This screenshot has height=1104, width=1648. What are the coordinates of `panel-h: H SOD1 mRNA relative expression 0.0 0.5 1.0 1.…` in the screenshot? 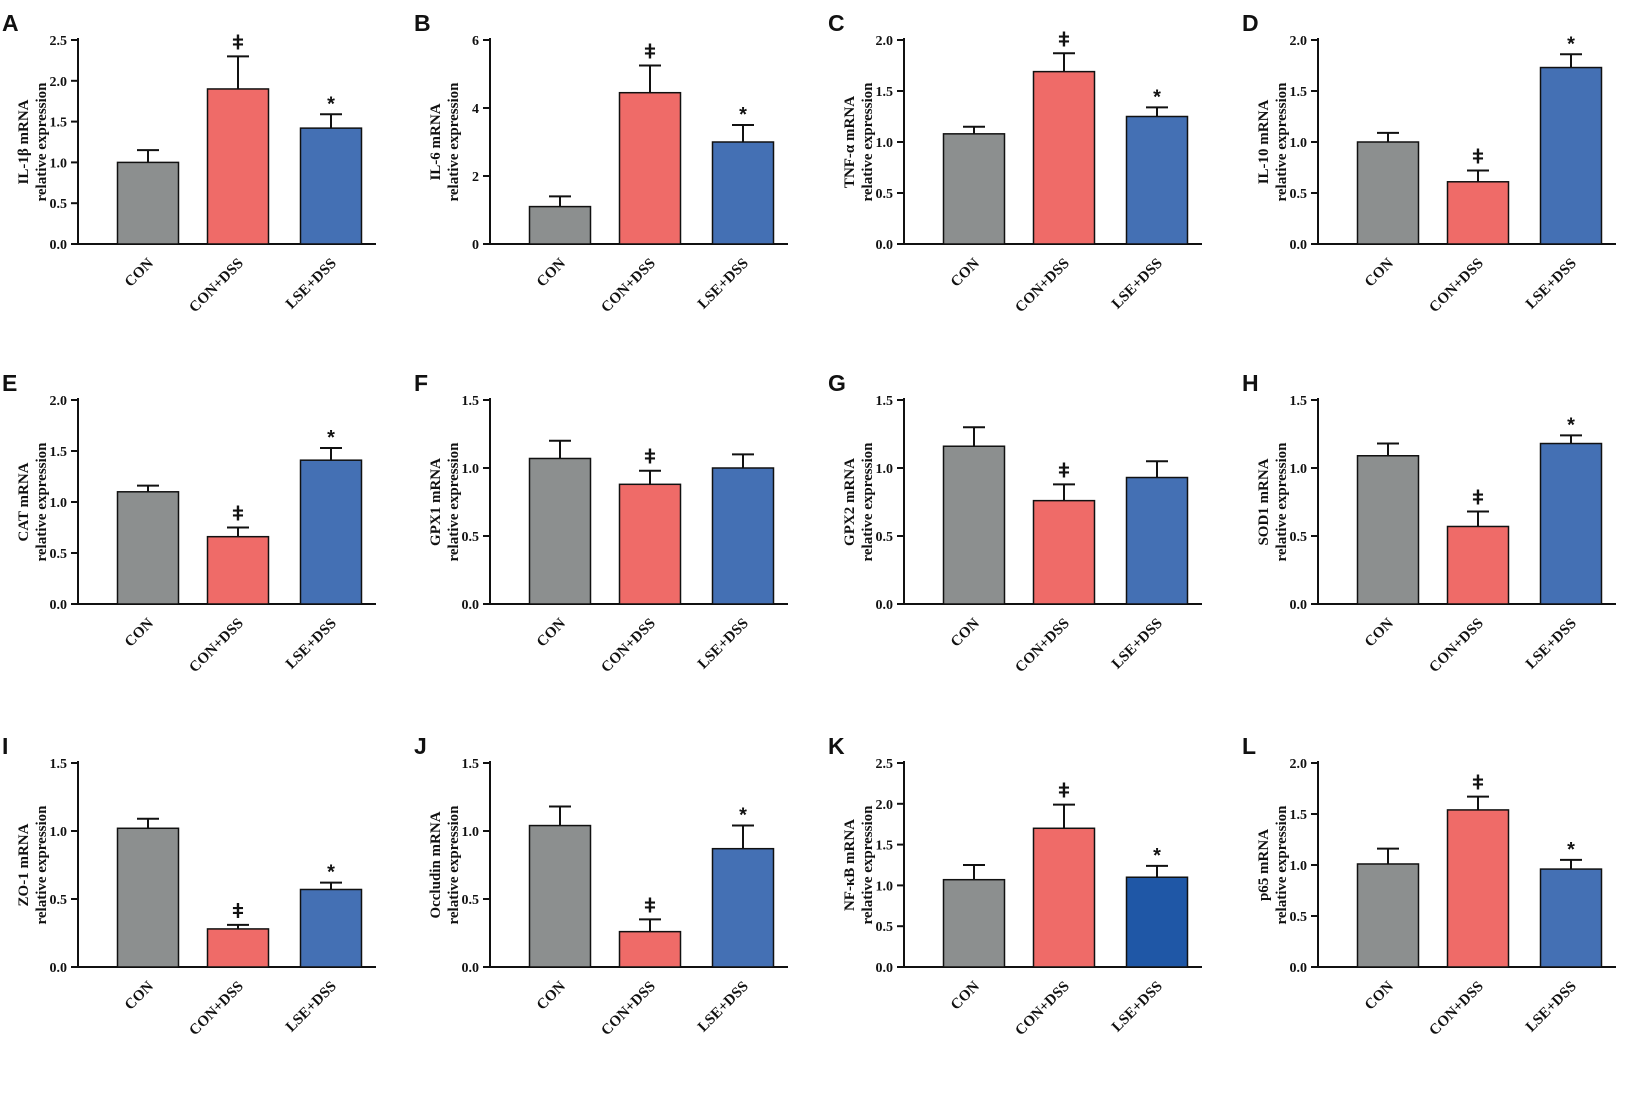 It's located at (1429, 523).